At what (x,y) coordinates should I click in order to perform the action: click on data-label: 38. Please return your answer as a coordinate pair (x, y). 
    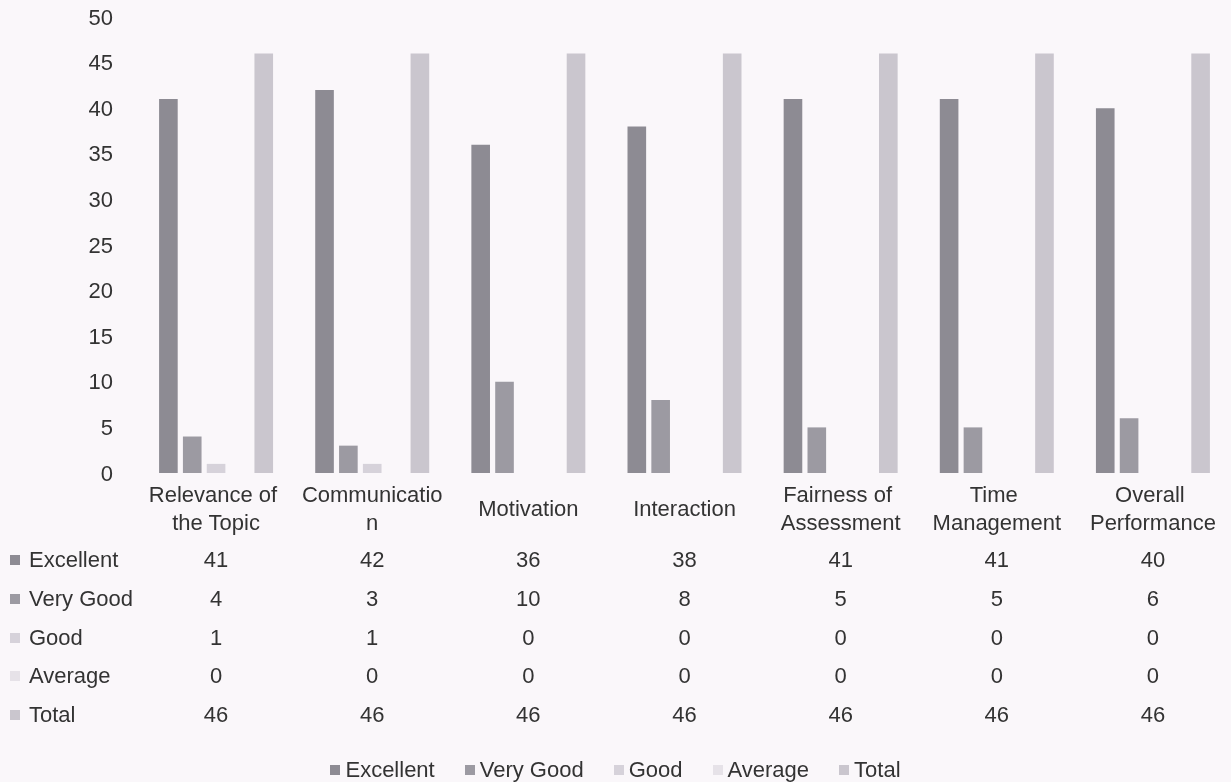
    Looking at the image, I should click on (684, 560).